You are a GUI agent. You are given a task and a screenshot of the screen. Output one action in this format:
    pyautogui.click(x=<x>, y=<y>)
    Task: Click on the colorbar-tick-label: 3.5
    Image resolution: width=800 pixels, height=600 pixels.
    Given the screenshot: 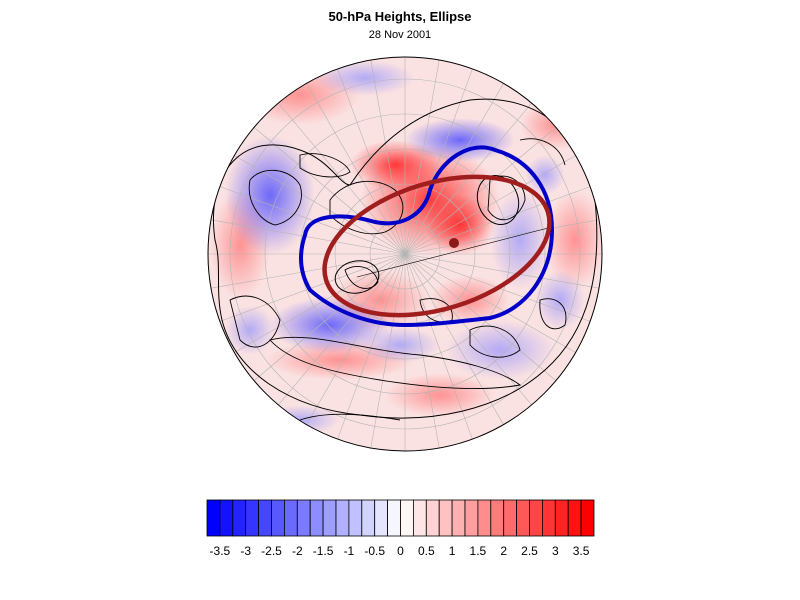 What is the action you would take?
    pyautogui.click(x=581, y=551)
    